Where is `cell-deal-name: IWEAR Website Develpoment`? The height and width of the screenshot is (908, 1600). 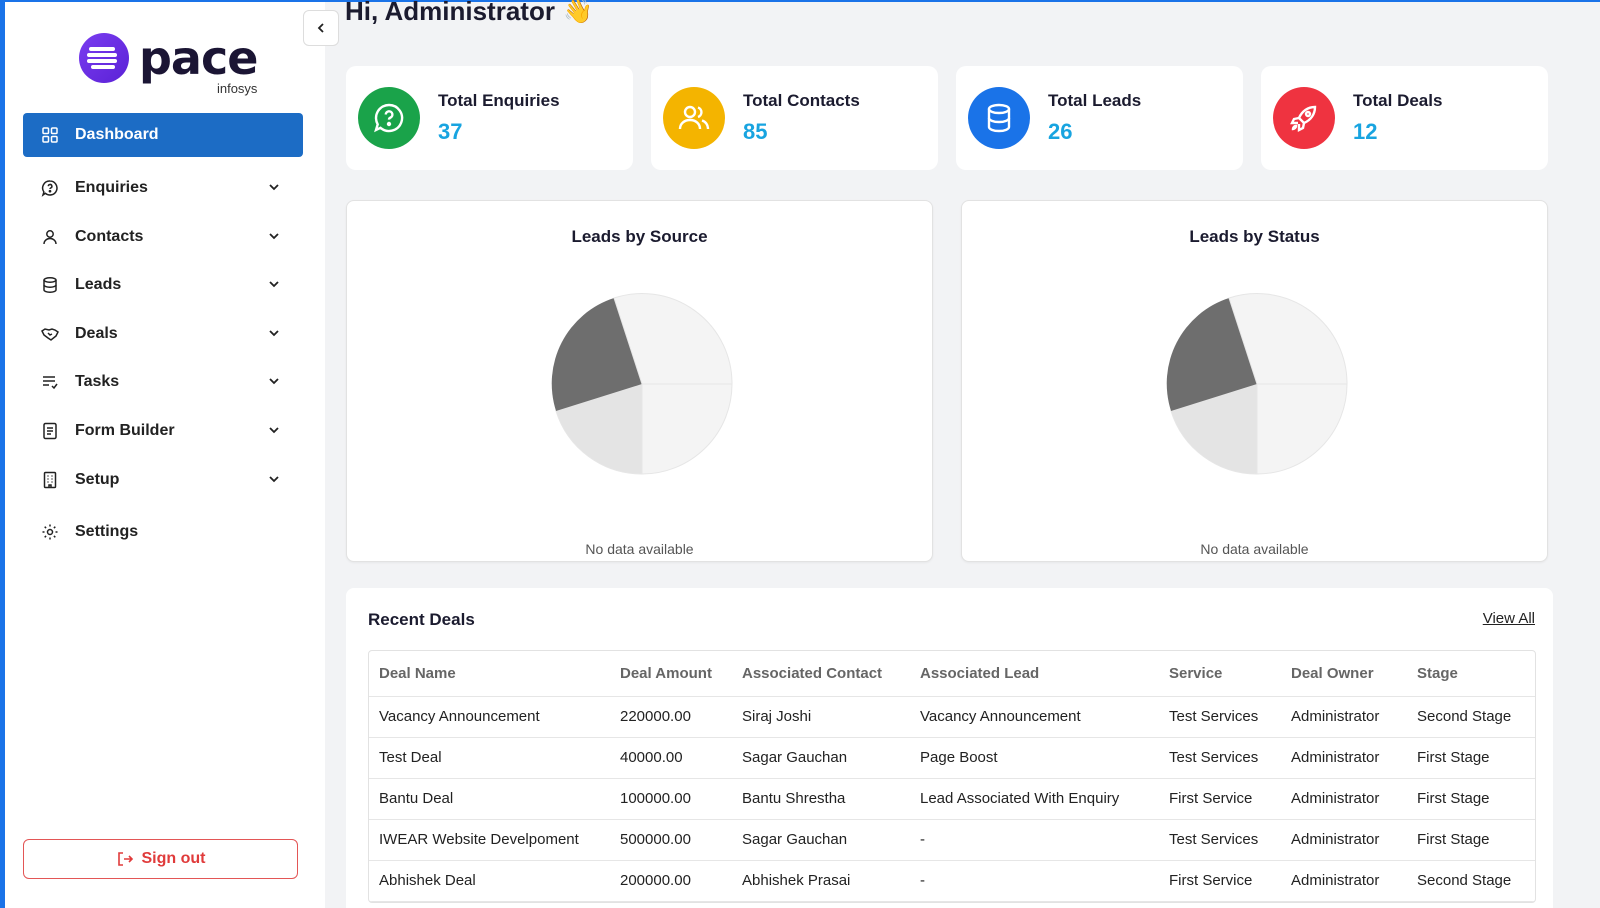 cell-deal-name: IWEAR Website Develpoment is located at coordinates (489, 840).